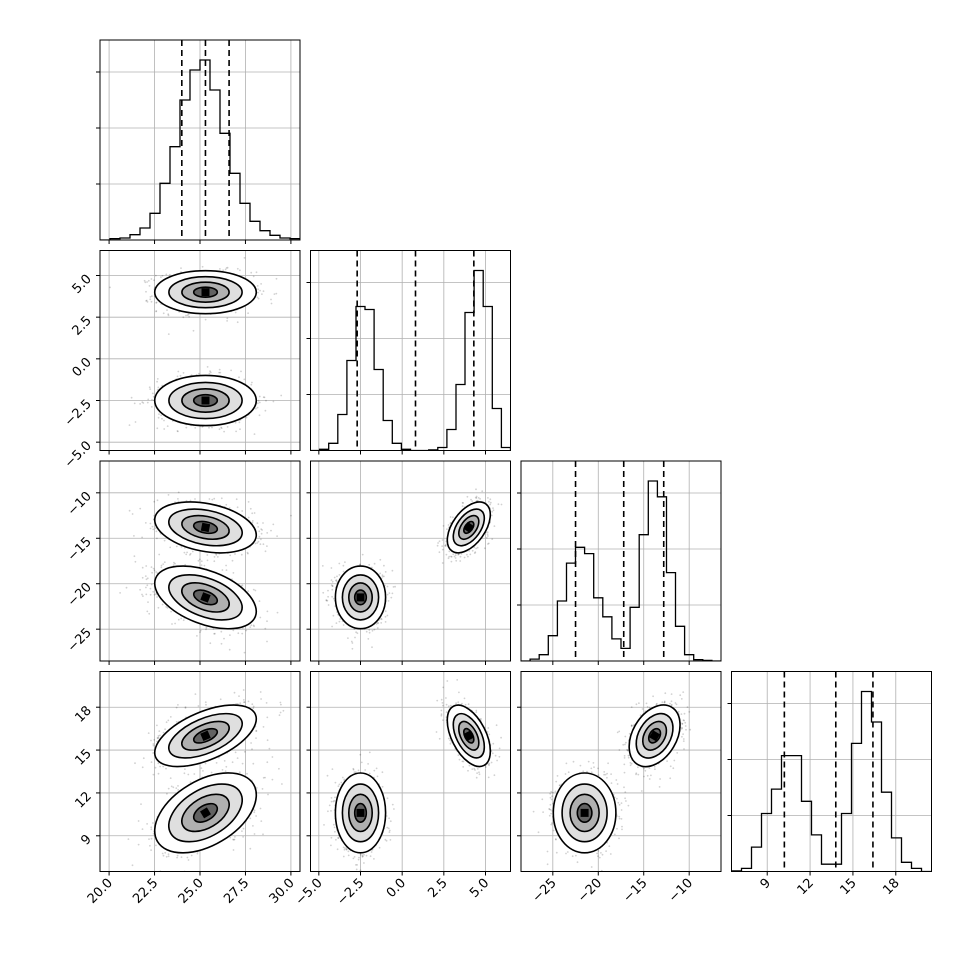 Image resolution: width=970 pixels, height=970 pixels. I want to click on y-tick-label-1: 2.5, so click(82, 325).